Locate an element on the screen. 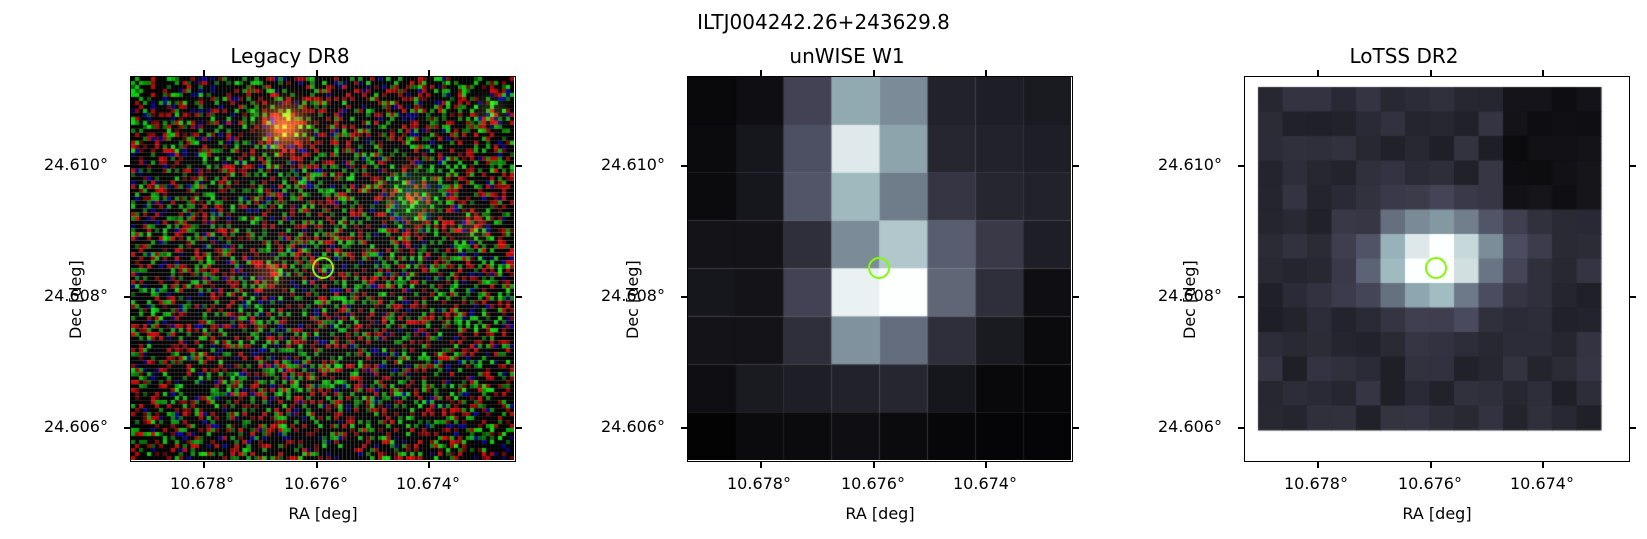 The height and width of the screenshot is (539, 1647). panel-title: Legacy DR8 is located at coordinates (290, 56).